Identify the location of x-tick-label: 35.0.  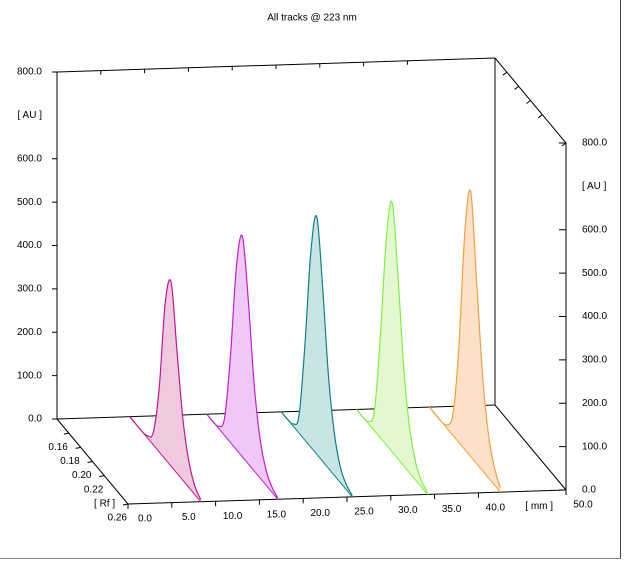
(452, 509).